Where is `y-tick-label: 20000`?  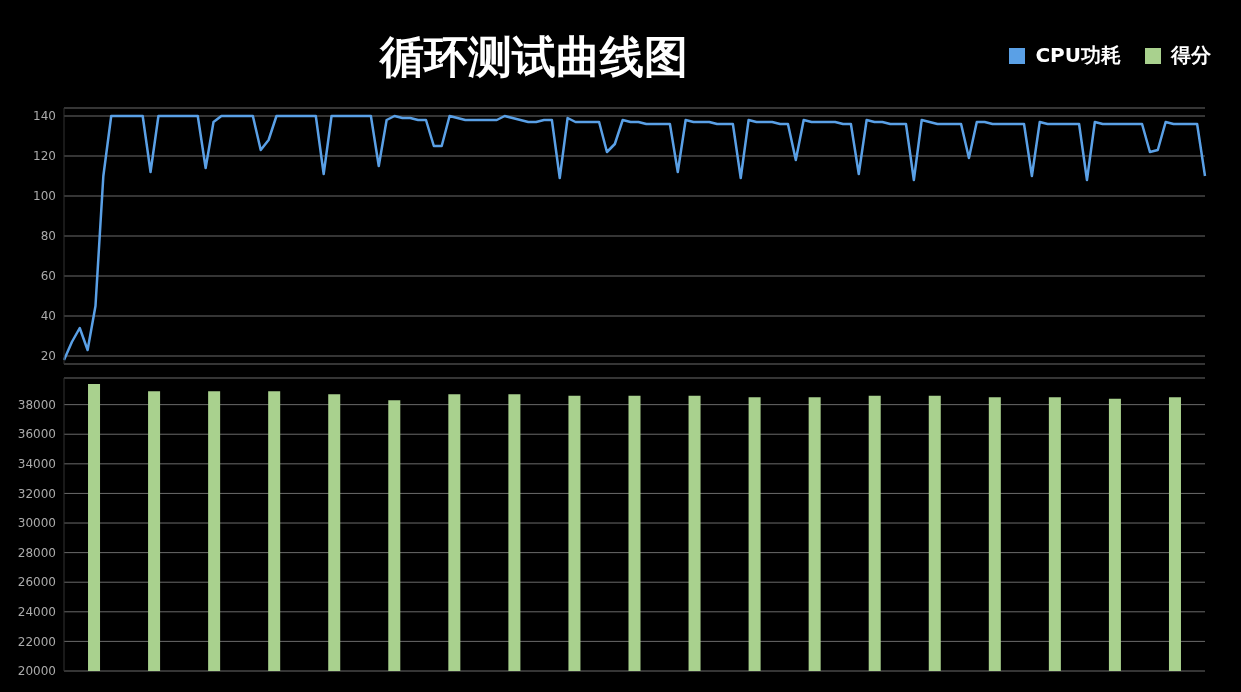
y-tick-label: 20000 is located at coordinates (36, 671).